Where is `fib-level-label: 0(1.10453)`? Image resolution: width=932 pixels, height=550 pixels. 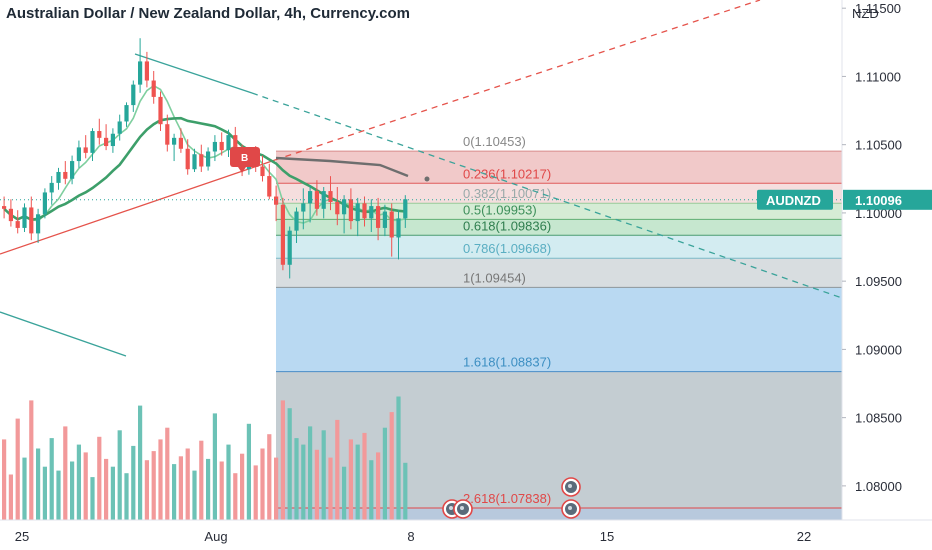 fib-level-label: 0(1.10453) is located at coordinates (494, 141).